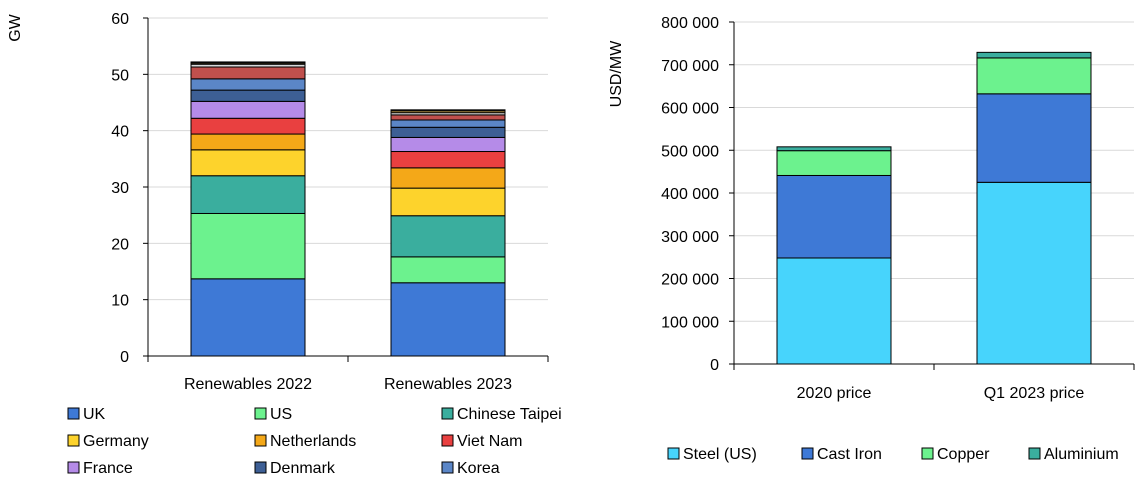 Image resolution: width=1148 pixels, height=479 pixels. What do you see at coordinates (1034, 138) in the screenshot?
I see `bar-segment-cast-iron-q1-2023-price` at bounding box center [1034, 138].